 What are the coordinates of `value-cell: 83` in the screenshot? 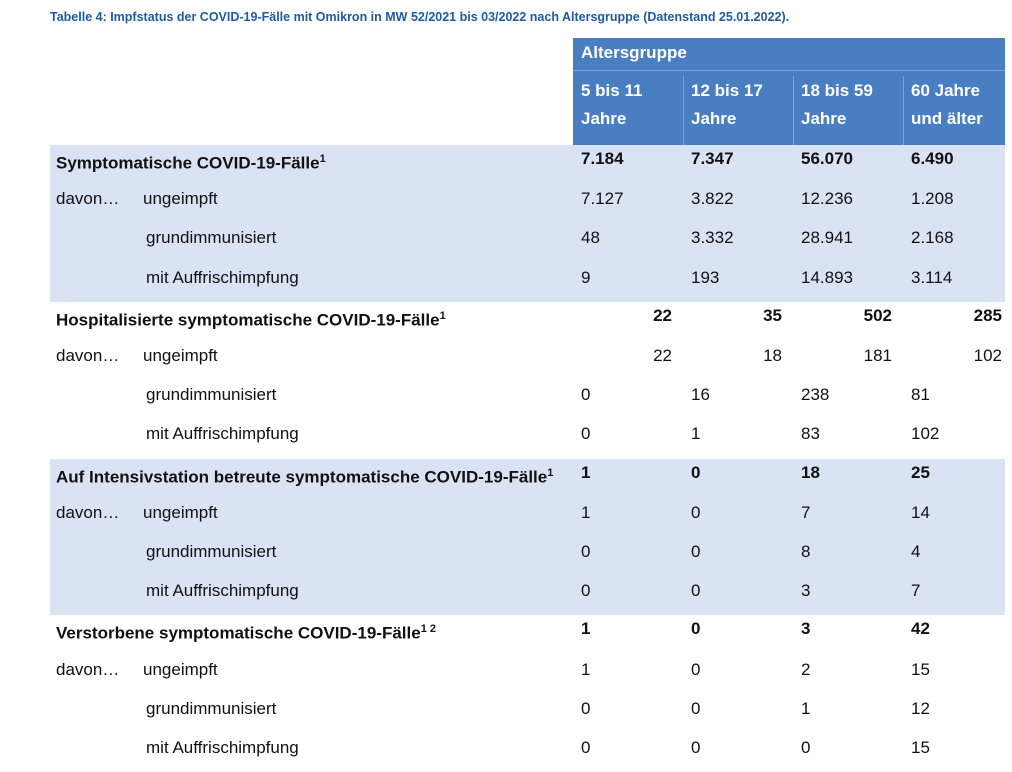 It's located at (810, 434).